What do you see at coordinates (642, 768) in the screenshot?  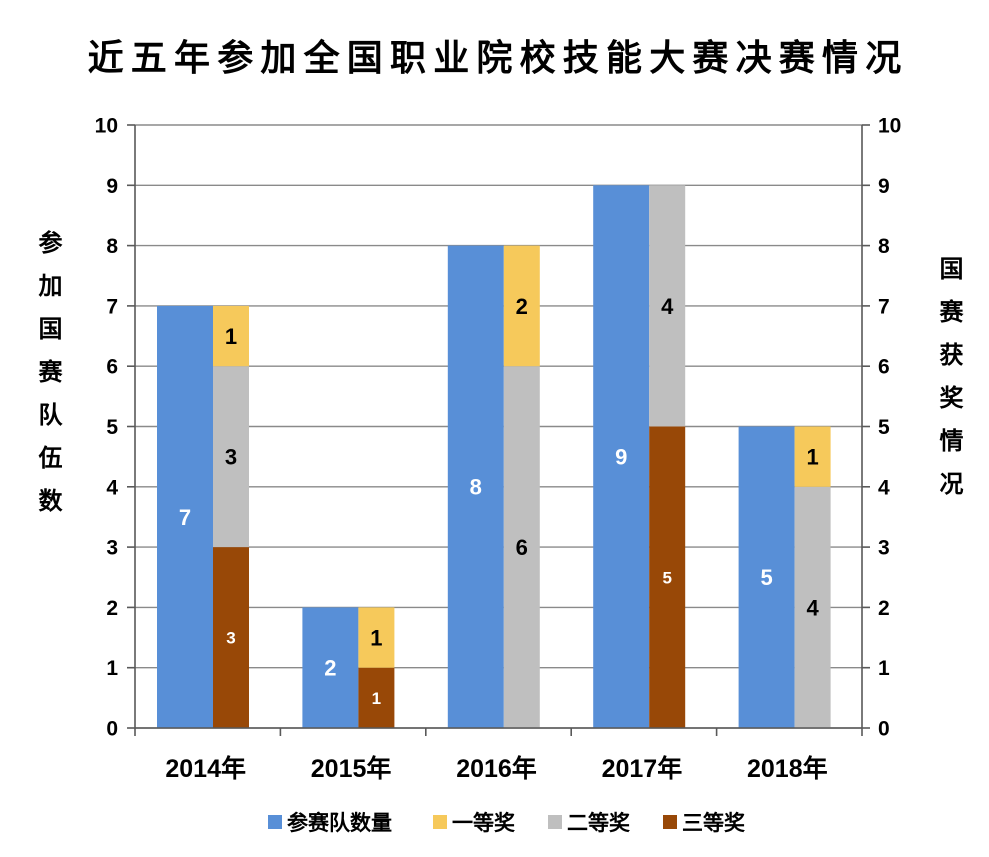 I see `x-tick-label: 2017年` at bounding box center [642, 768].